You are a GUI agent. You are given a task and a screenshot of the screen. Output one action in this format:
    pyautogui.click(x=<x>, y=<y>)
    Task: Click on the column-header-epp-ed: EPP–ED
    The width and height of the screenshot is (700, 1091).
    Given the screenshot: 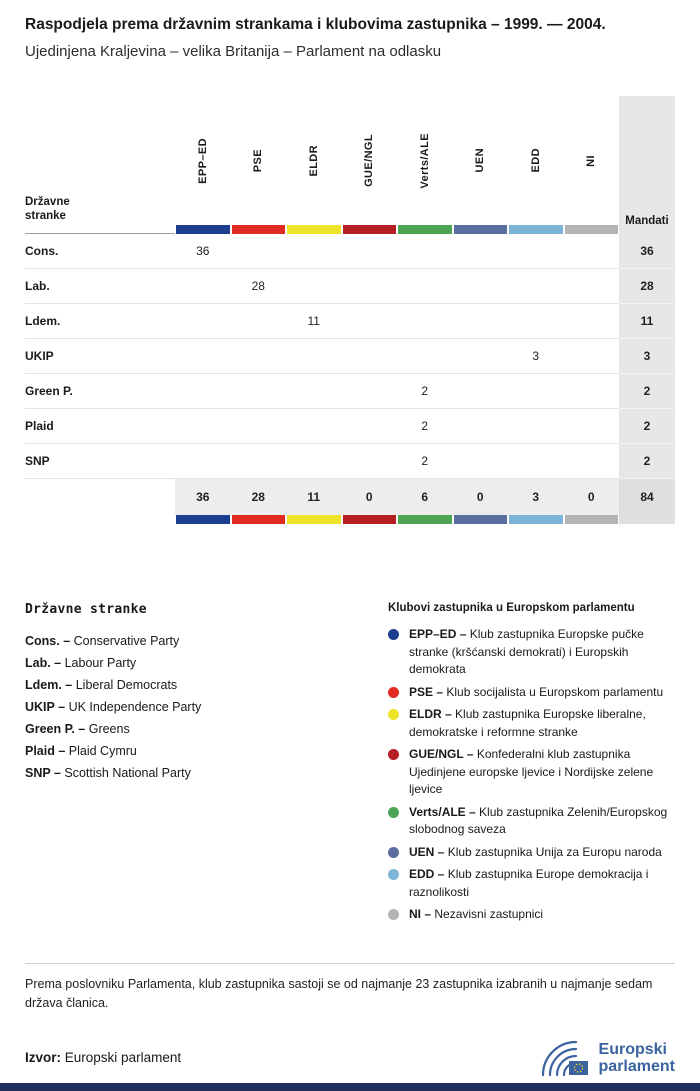 What is the action you would take?
    pyautogui.click(x=203, y=165)
    